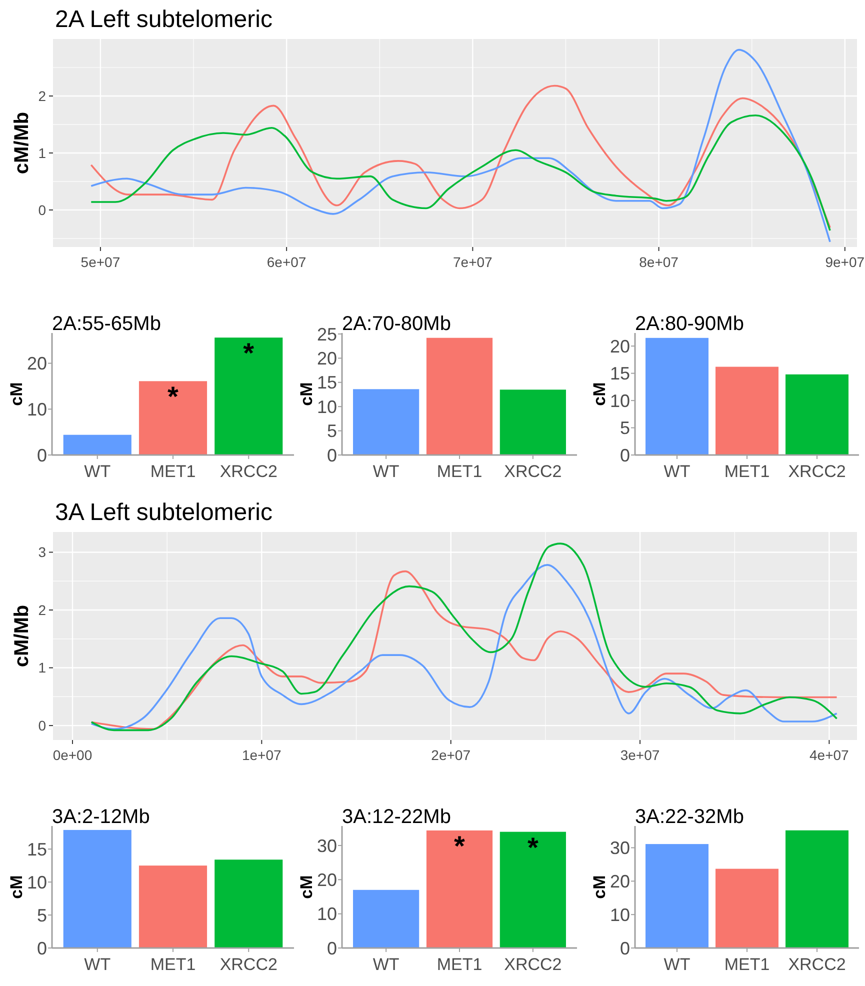  What do you see at coordinates (473, 262) in the screenshot?
I see `x-tick-label: 7e+07` at bounding box center [473, 262].